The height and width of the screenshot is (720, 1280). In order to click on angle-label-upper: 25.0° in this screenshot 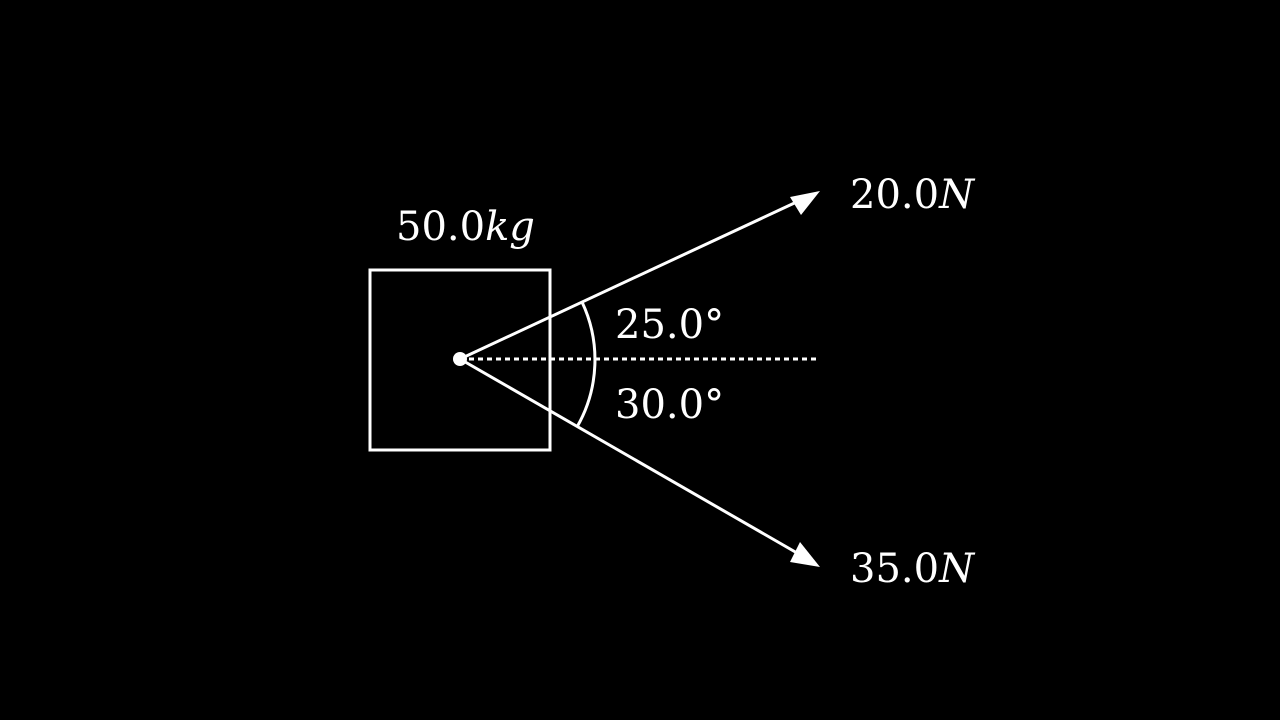, I will do `click(669, 325)`.